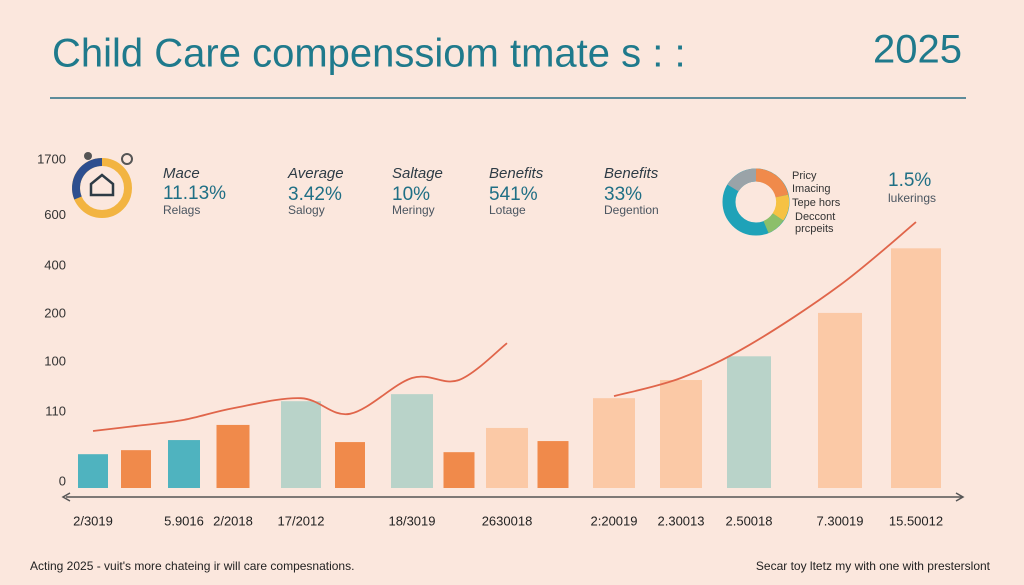 The height and width of the screenshot is (585, 1024). I want to click on stat-heading: Mace, so click(181, 173).